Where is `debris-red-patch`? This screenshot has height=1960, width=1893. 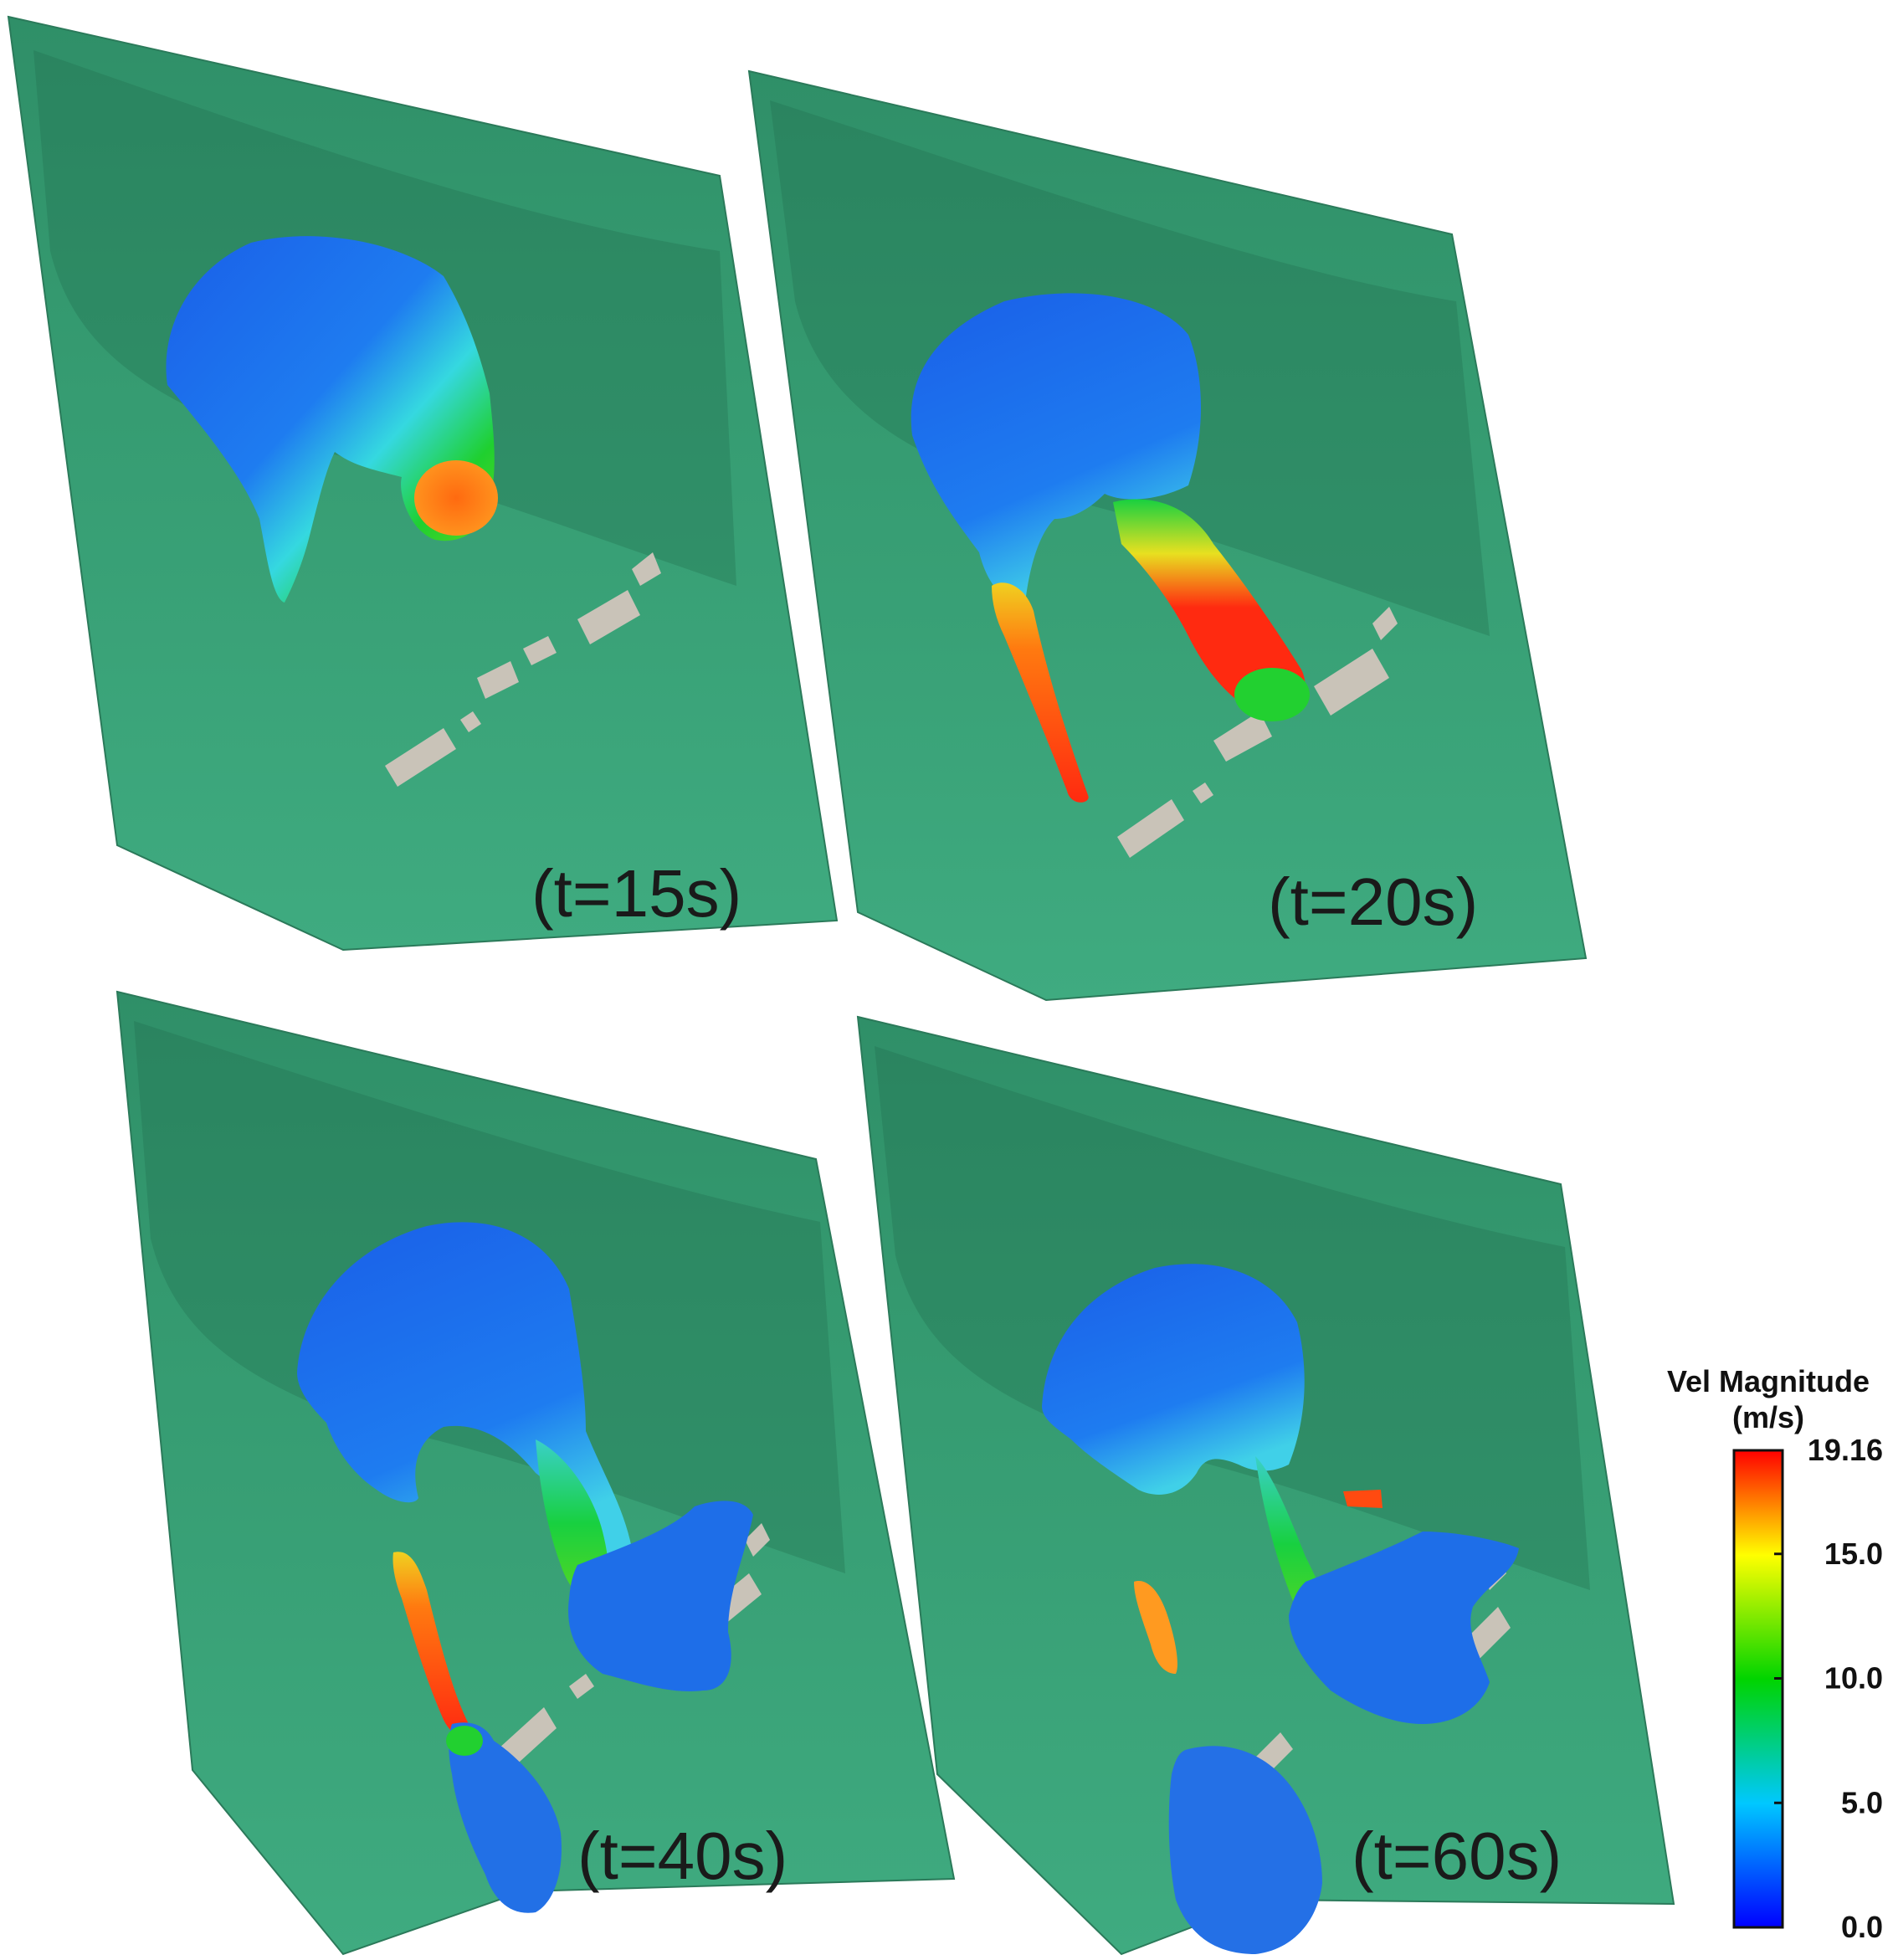 debris-red-patch is located at coordinates (1363, 1499).